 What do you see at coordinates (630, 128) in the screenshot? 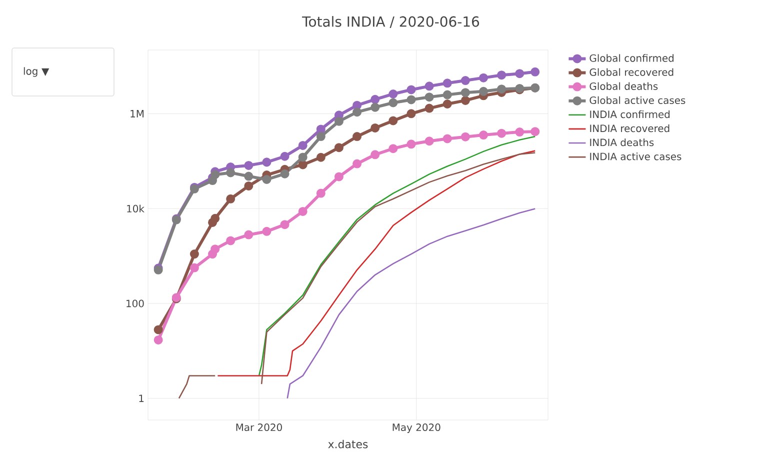
I see `legend-label: INDIA recovered` at bounding box center [630, 128].